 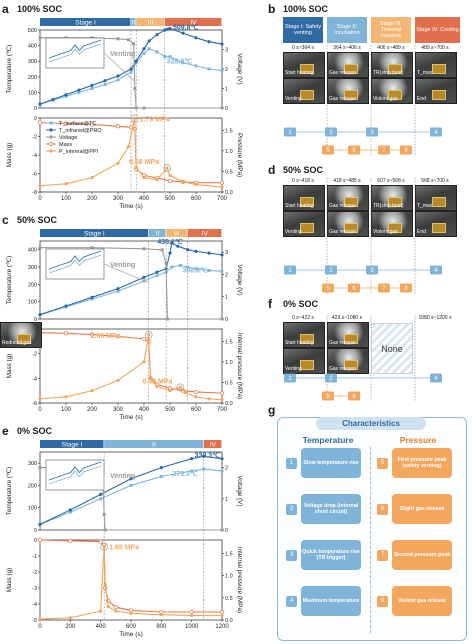 I want to click on panel-d-photo-top-2: Gas release, so click(x=348, y=198).